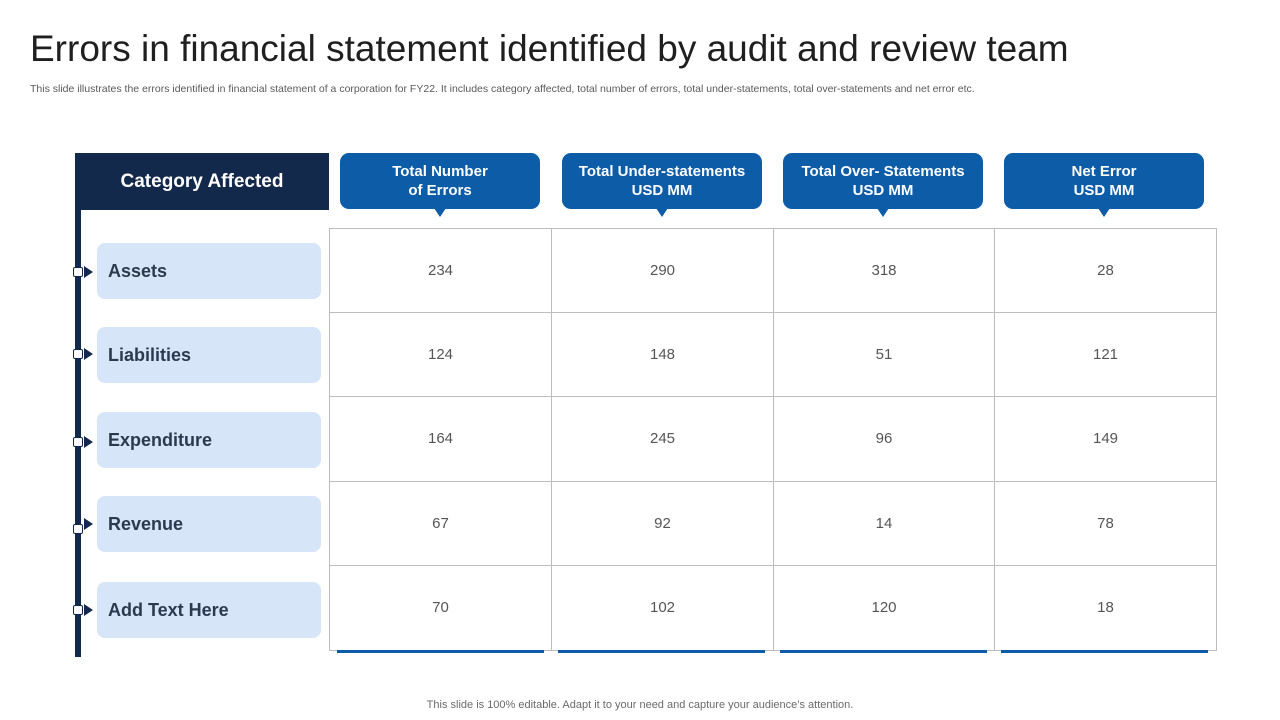 This screenshot has width=1280, height=720. What do you see at coordinates (209, 610) in the screenshot?
I see `category-item-add-text: Add Text Here` at bounding box center [209, 610].